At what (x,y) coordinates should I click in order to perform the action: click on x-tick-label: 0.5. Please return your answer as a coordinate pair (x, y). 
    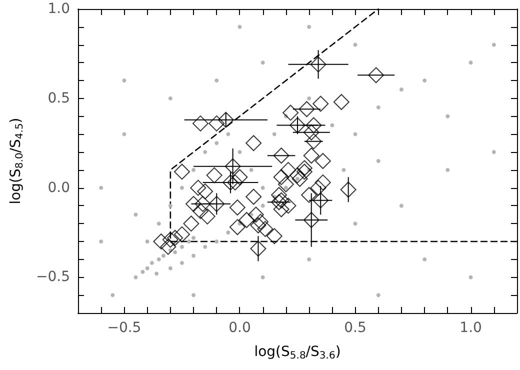
    Looking at the image, I should click on (355, 328).